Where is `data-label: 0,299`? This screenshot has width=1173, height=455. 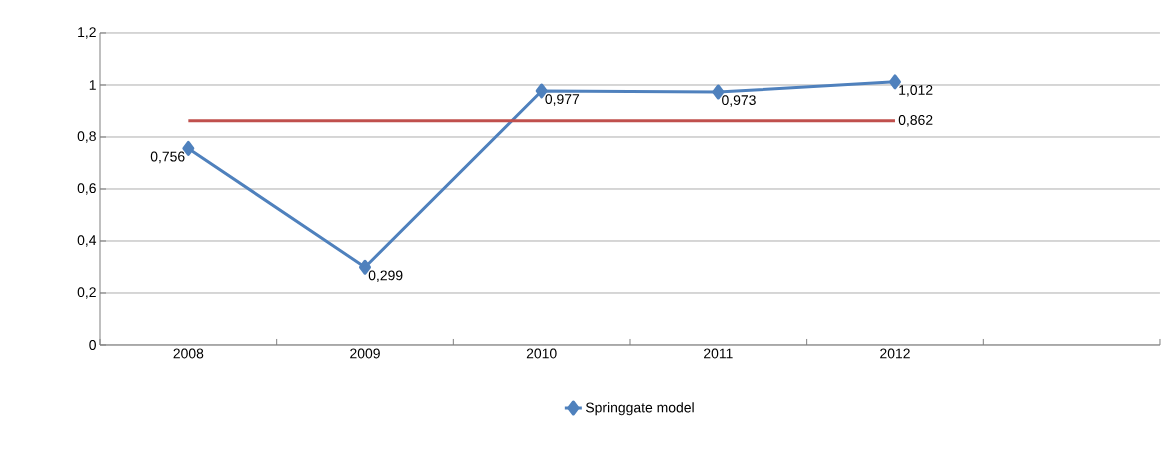
data-label: 0,299 is located at coordinates (385, 276).